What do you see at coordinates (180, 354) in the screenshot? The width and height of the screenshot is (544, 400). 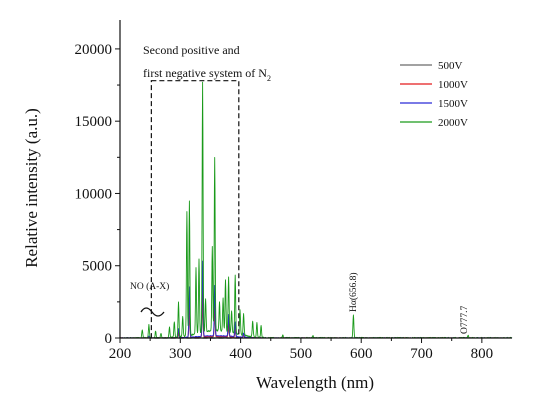 I see `x-tick-label: 300` at bounding box center [180, 354].